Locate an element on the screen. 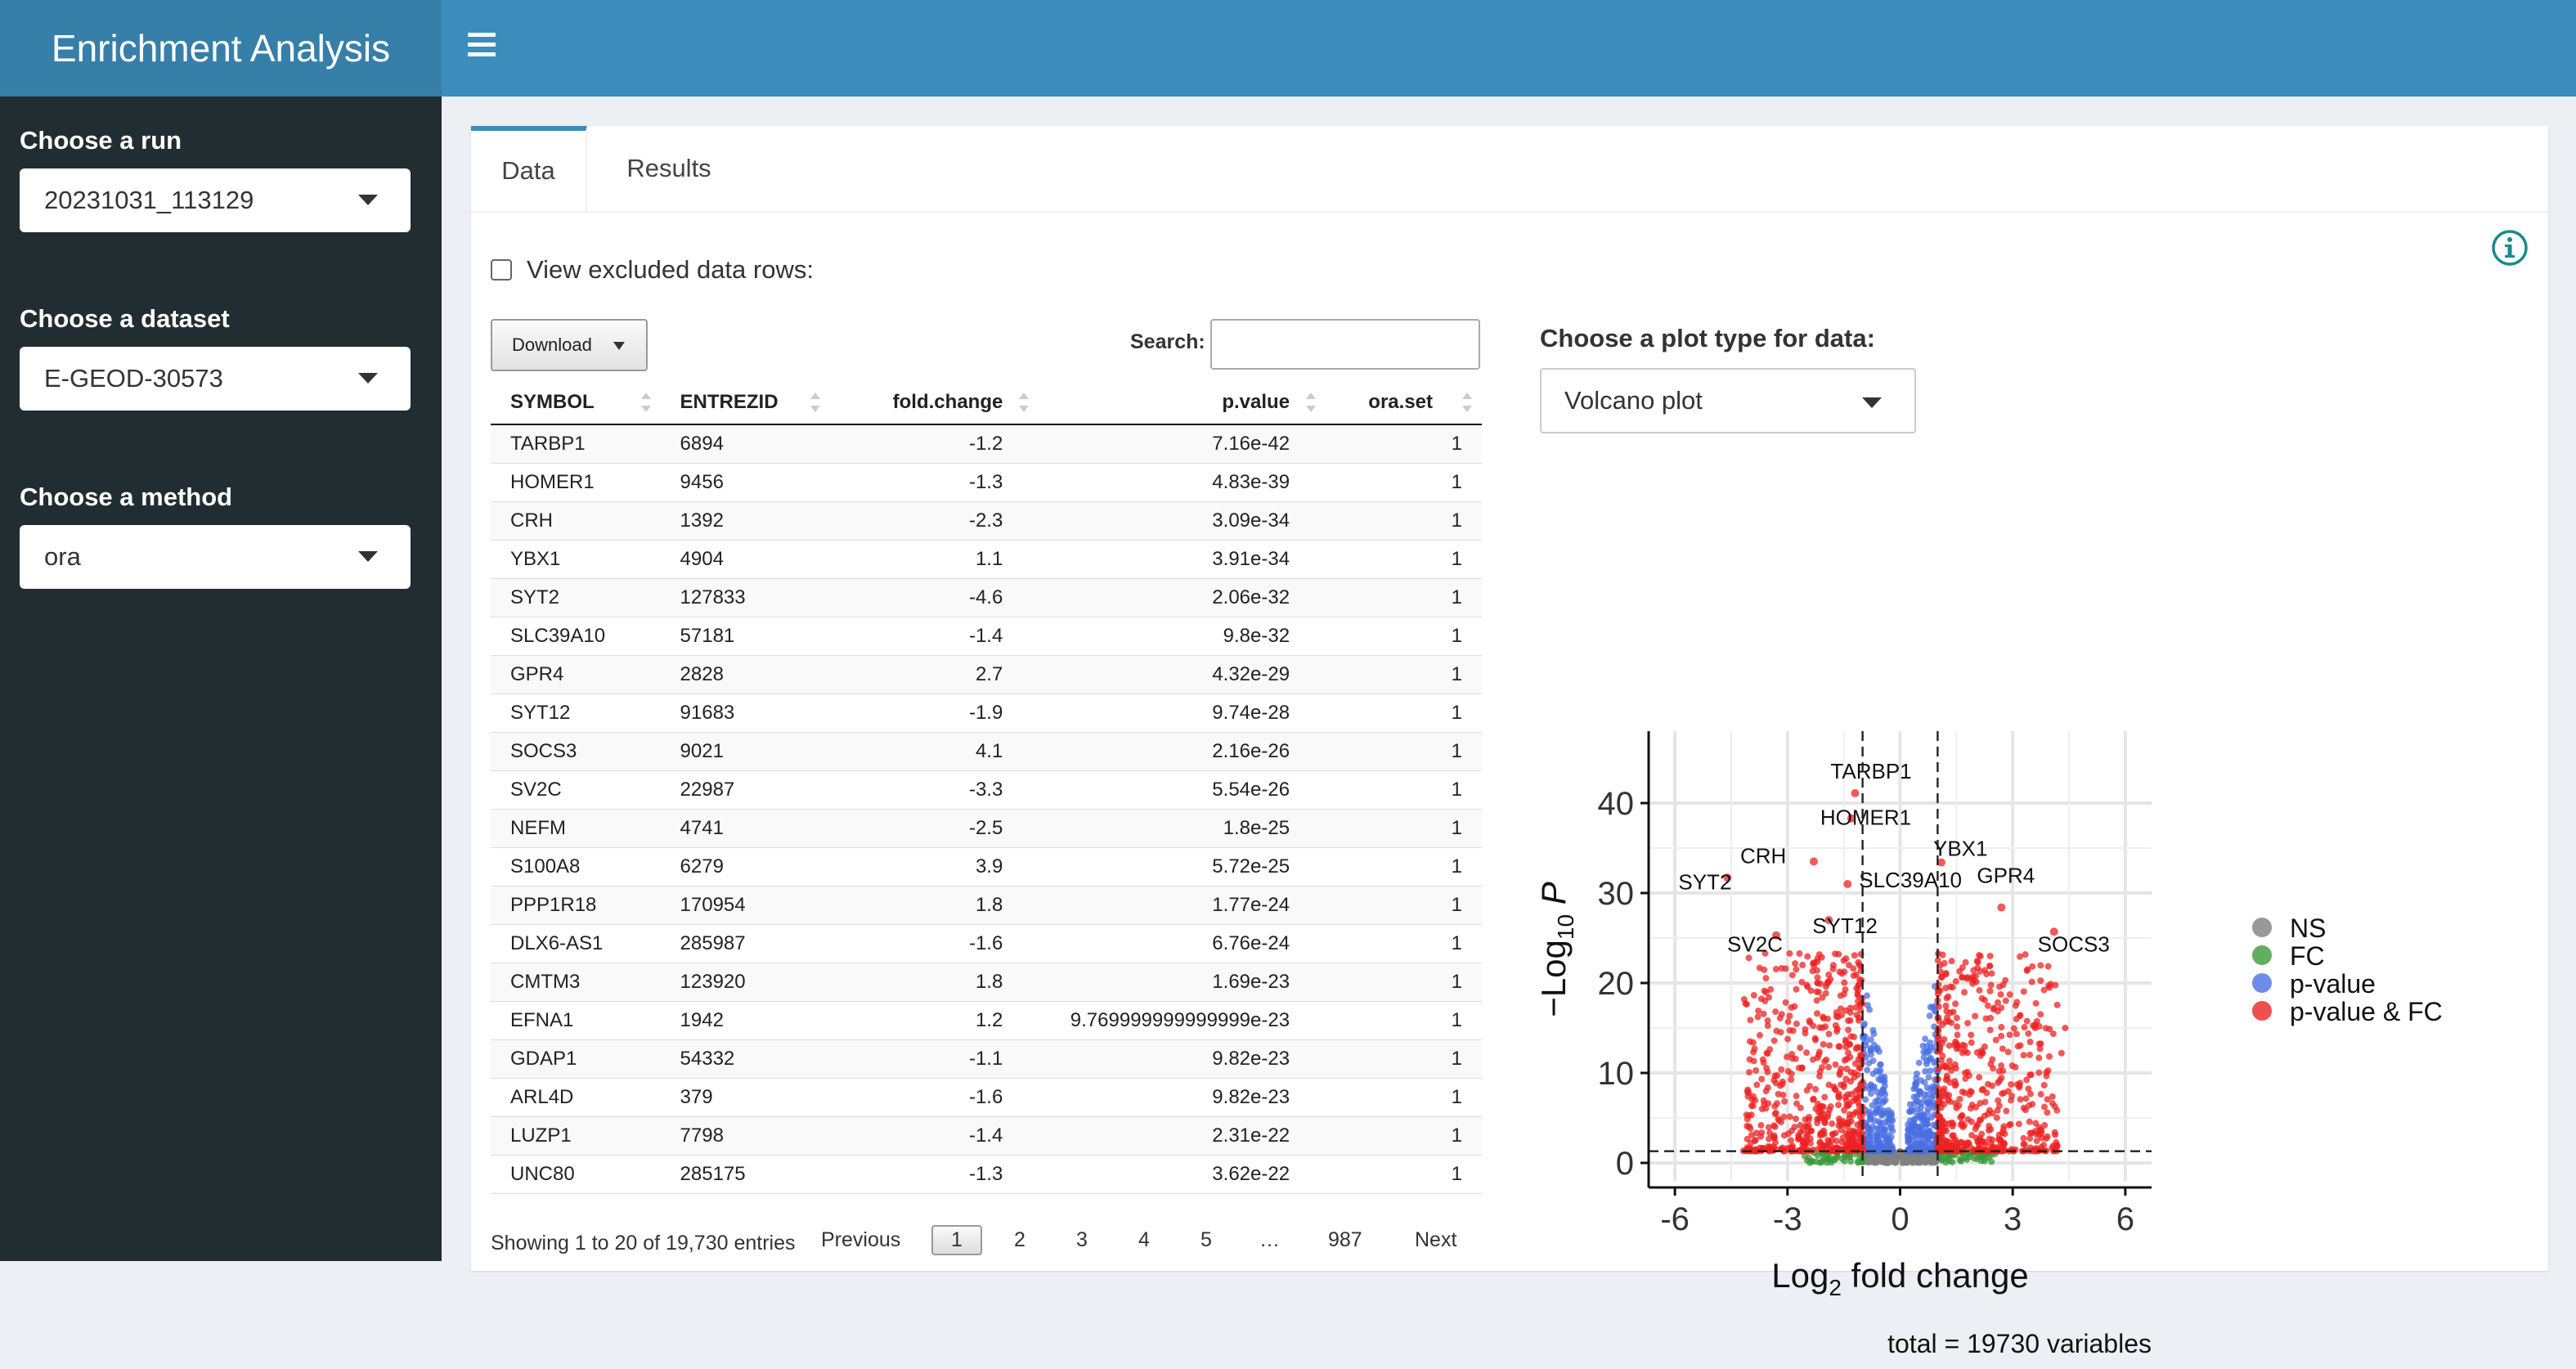  table-row: DLX6-AS1 285987 -1.6 6.76e-24 1 is located at coordinates (987, 943).